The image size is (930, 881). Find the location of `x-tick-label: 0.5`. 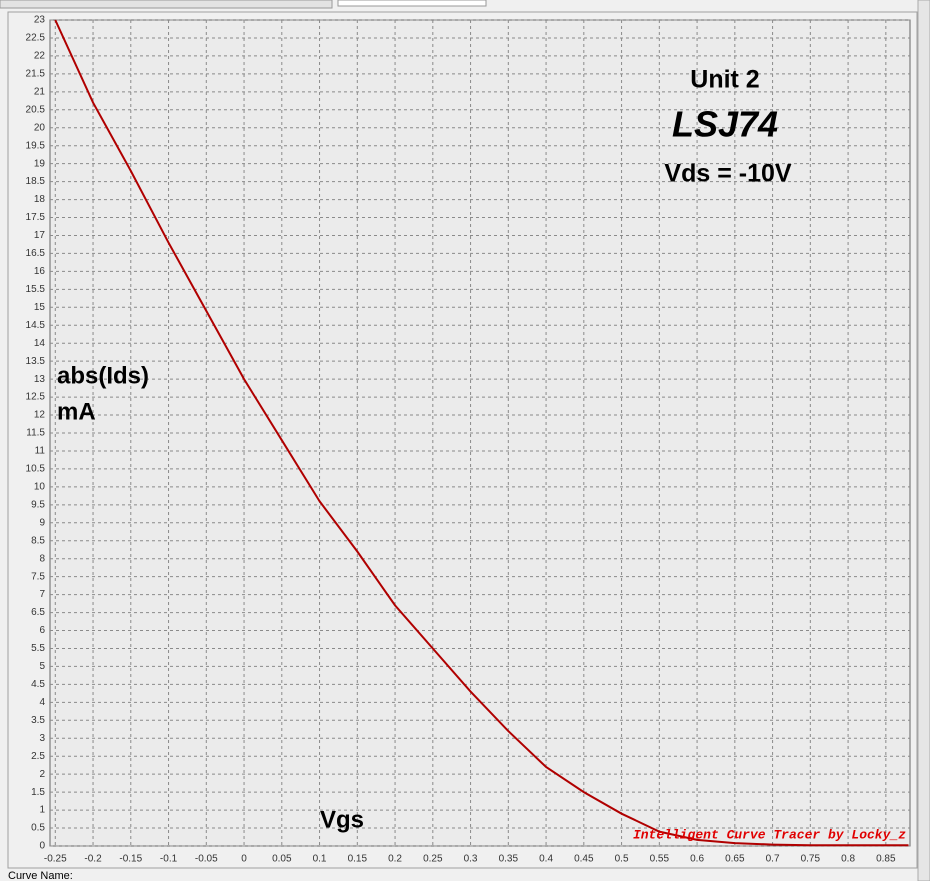

x-tick-label: 0.5 is located at coordinates (622, 859).